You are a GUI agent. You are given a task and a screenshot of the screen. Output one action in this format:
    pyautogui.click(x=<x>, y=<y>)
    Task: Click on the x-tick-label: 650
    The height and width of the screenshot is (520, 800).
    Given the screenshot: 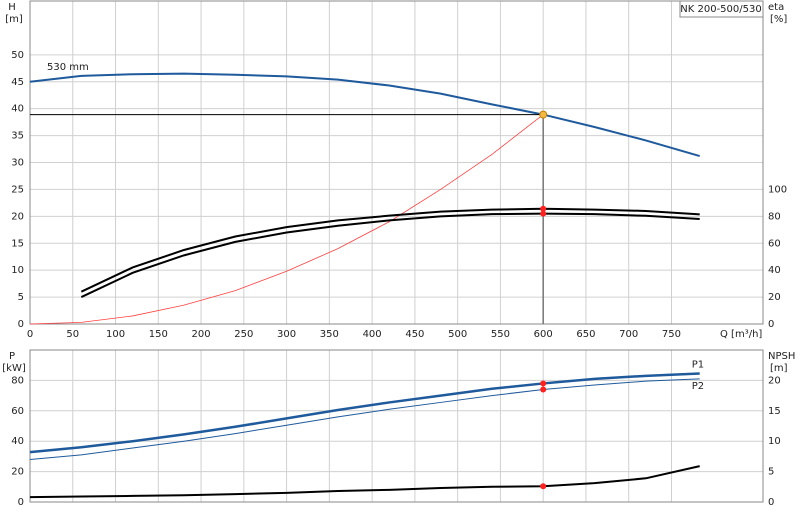 What is the action you would take?
    pyautogui.click(x=585, y=334)
    